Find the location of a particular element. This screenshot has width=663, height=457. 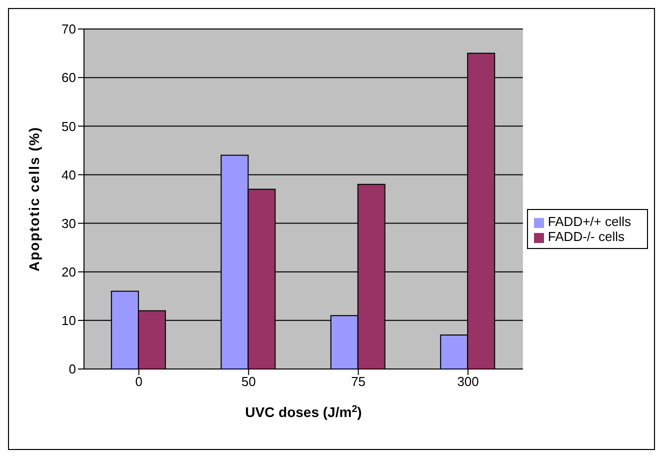

x-axis-title: UVC doses (J/m$^{2}$) is located at coordinates (303, 412).